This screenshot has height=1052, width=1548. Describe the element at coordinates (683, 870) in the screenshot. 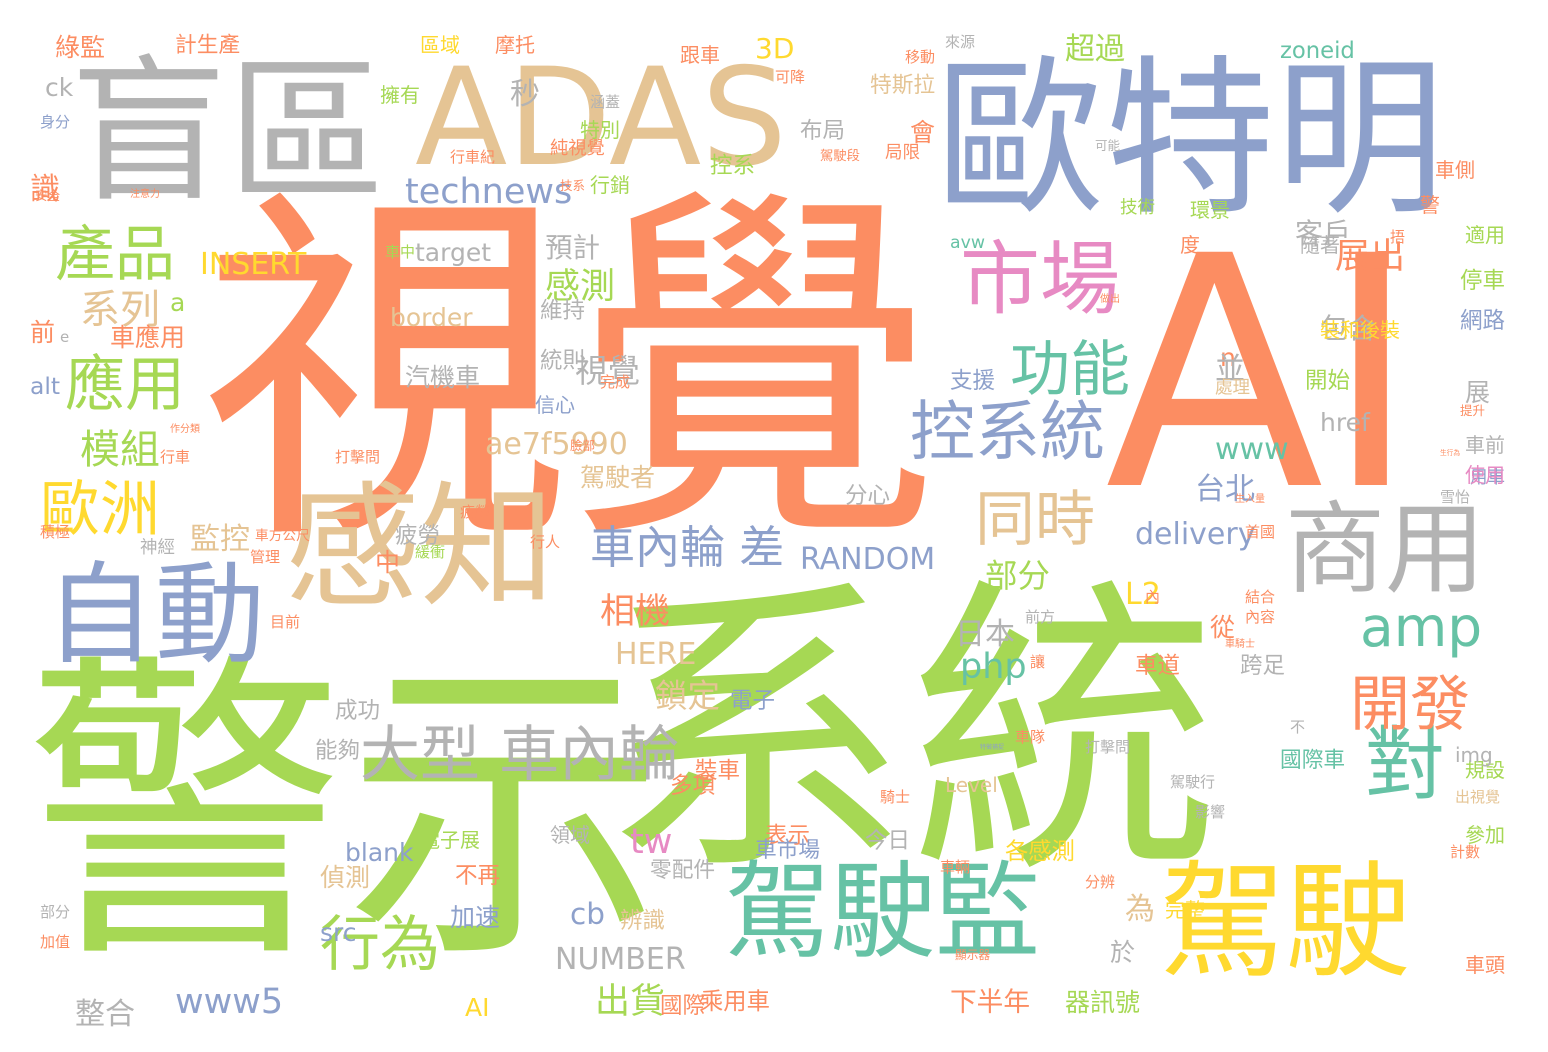

I see `word-121-cjk: 零配件` at that location.